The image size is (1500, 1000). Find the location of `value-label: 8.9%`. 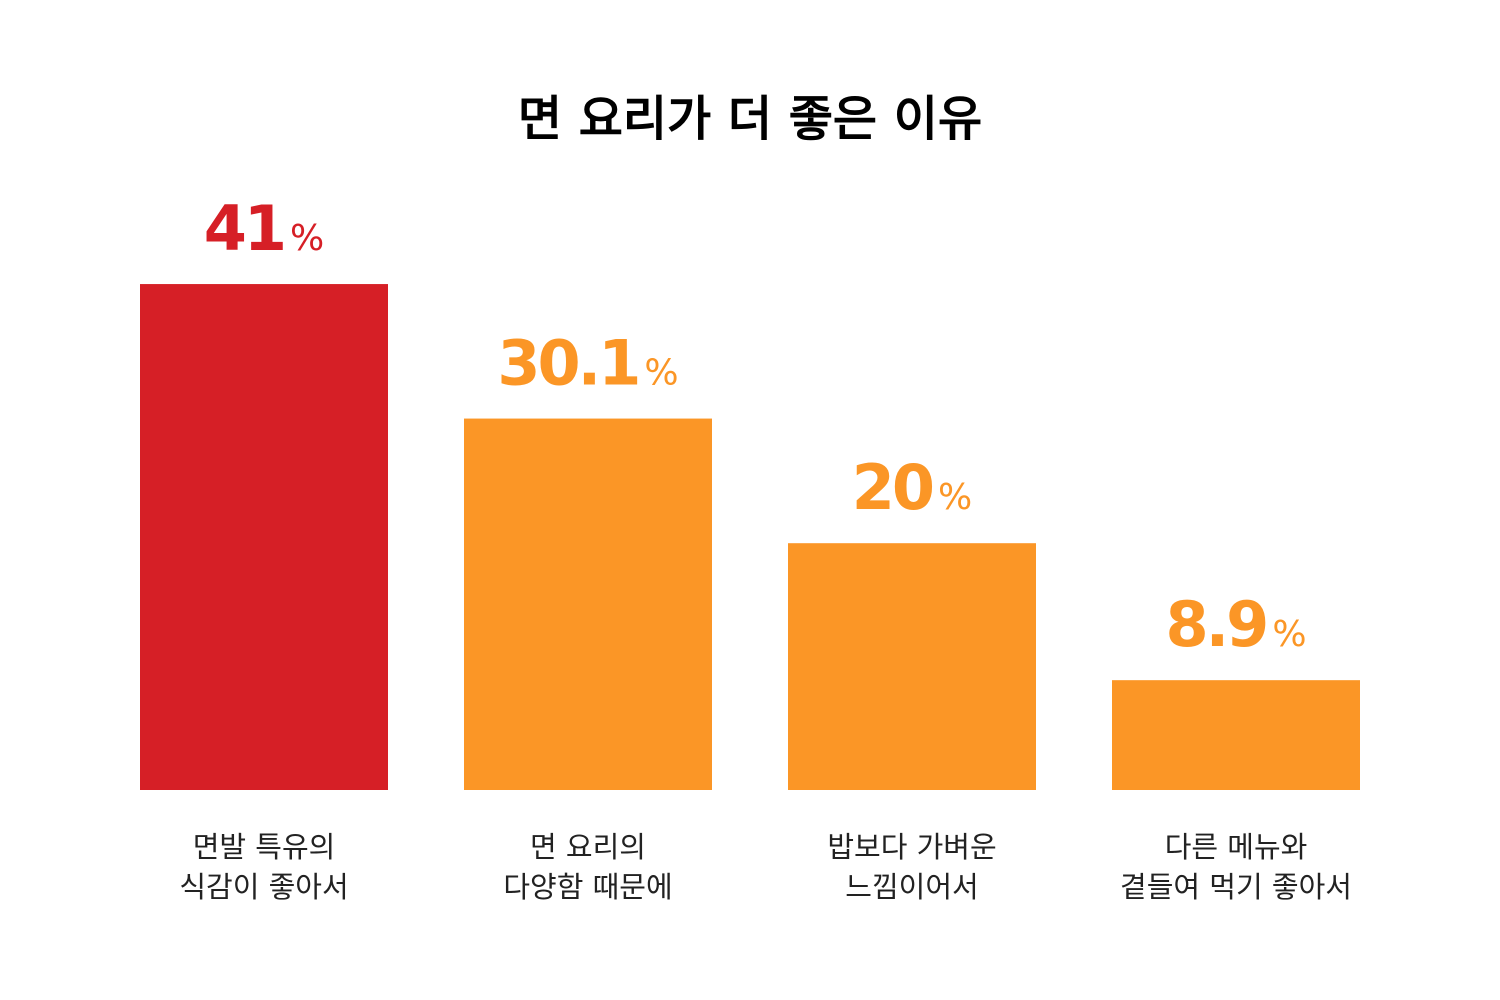

value-label: 8.9% is located at coordinates (1235, 624).